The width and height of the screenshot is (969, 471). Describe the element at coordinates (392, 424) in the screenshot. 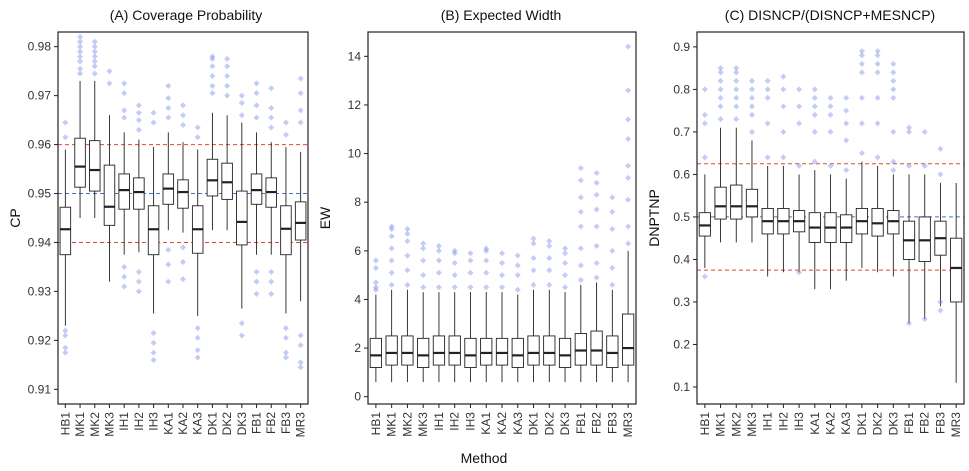

I see `x-tick-label: MK1` at that location.